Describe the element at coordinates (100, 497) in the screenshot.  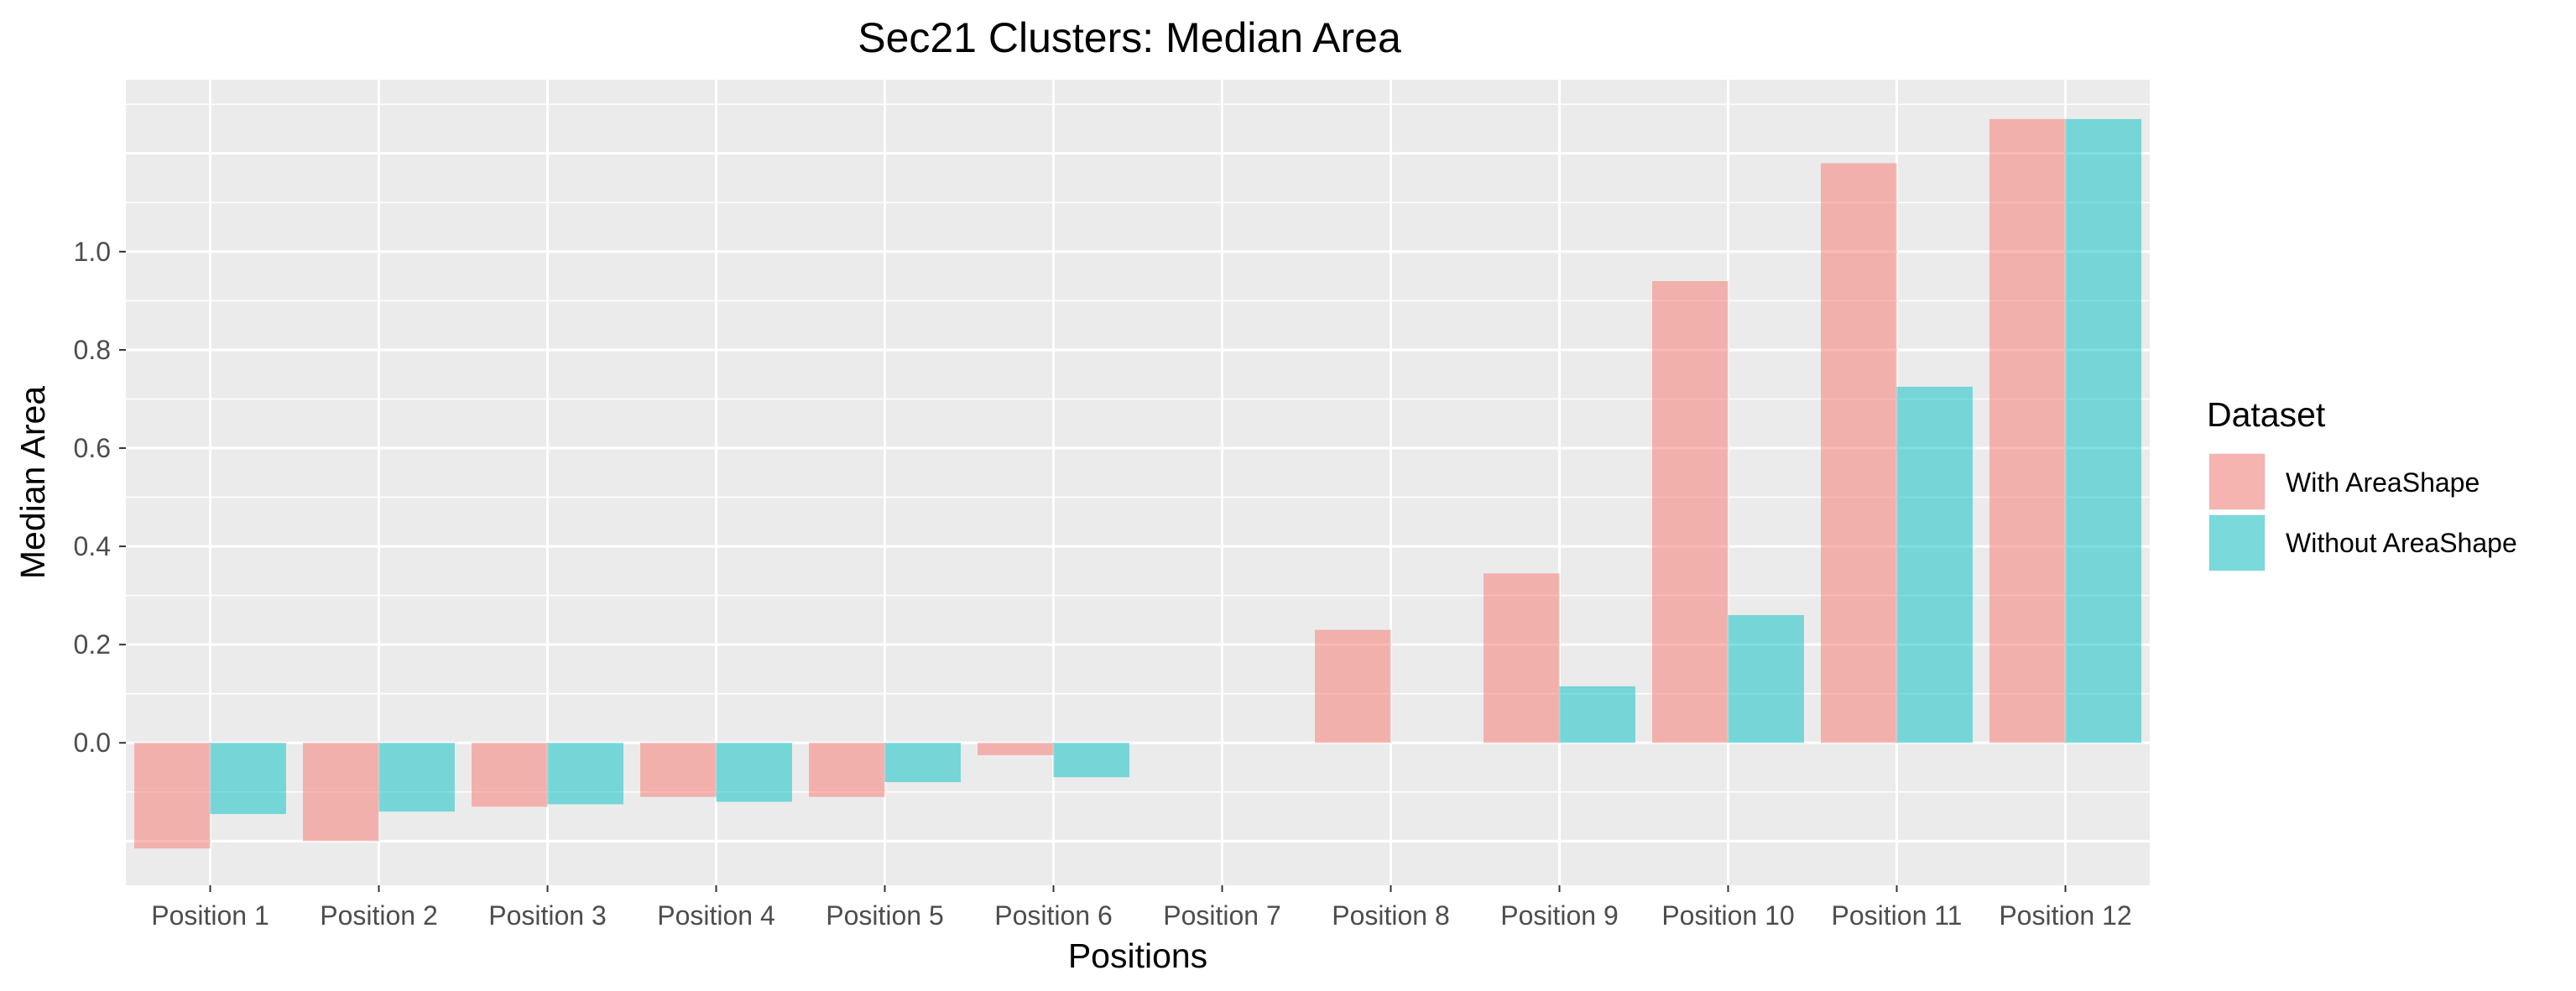
I see `y-axis-ticks: 0.0 0.2 0.4 0.6 0.8 1.0` at that location.